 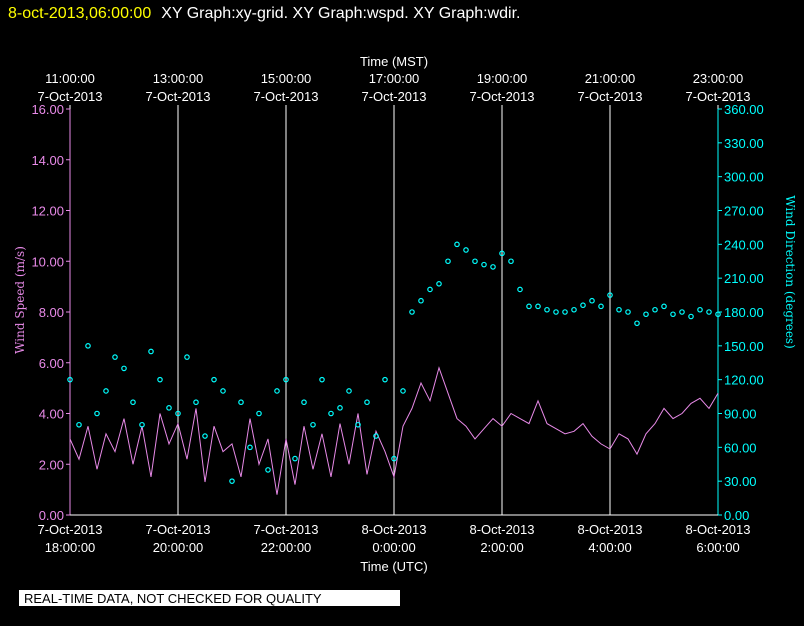 What do you see at coordinates (736, 515) in the screenshot?
I see `y2-tick-label: 0.00` at bounding box center [736, 515].